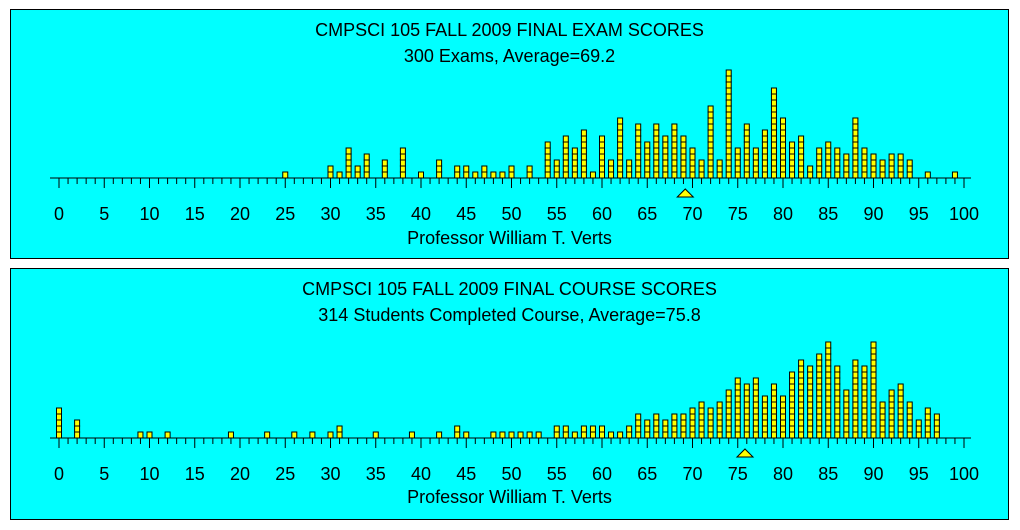 The image size is (1020, 530). Describe the element at coordinates (285, 214) in the screenshot. I see `exam-tick-label: 25` at that location.